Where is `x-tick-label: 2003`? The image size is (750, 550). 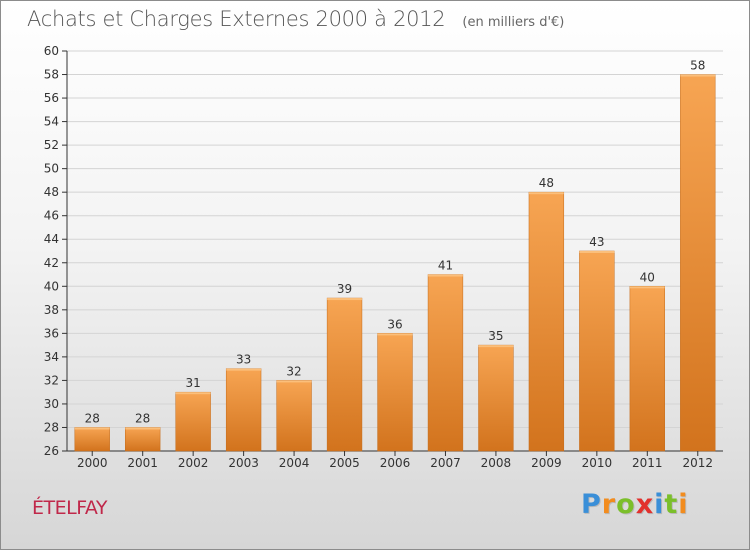
x-tick-label: 2003 is located at coordinates (243, 463).